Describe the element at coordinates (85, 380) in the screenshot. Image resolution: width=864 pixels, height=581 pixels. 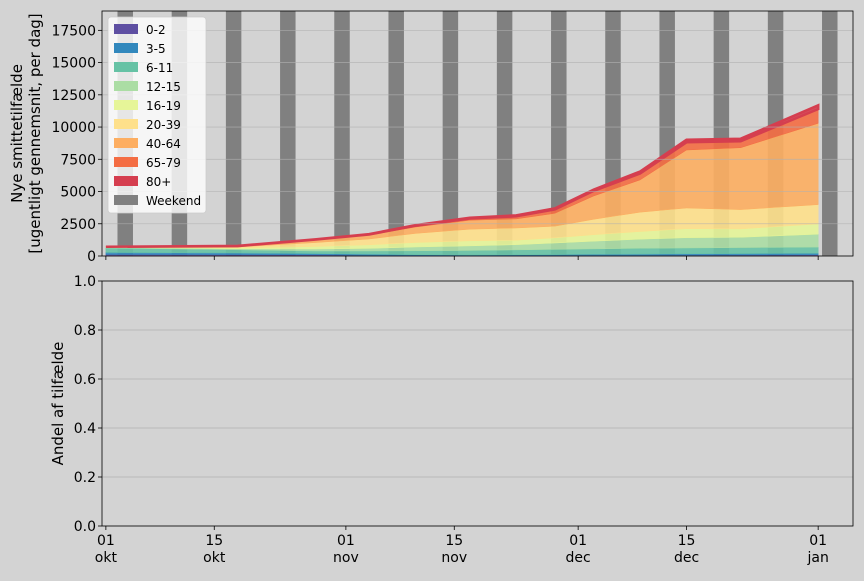
I see `y-tick-label: 0.6` at that location.